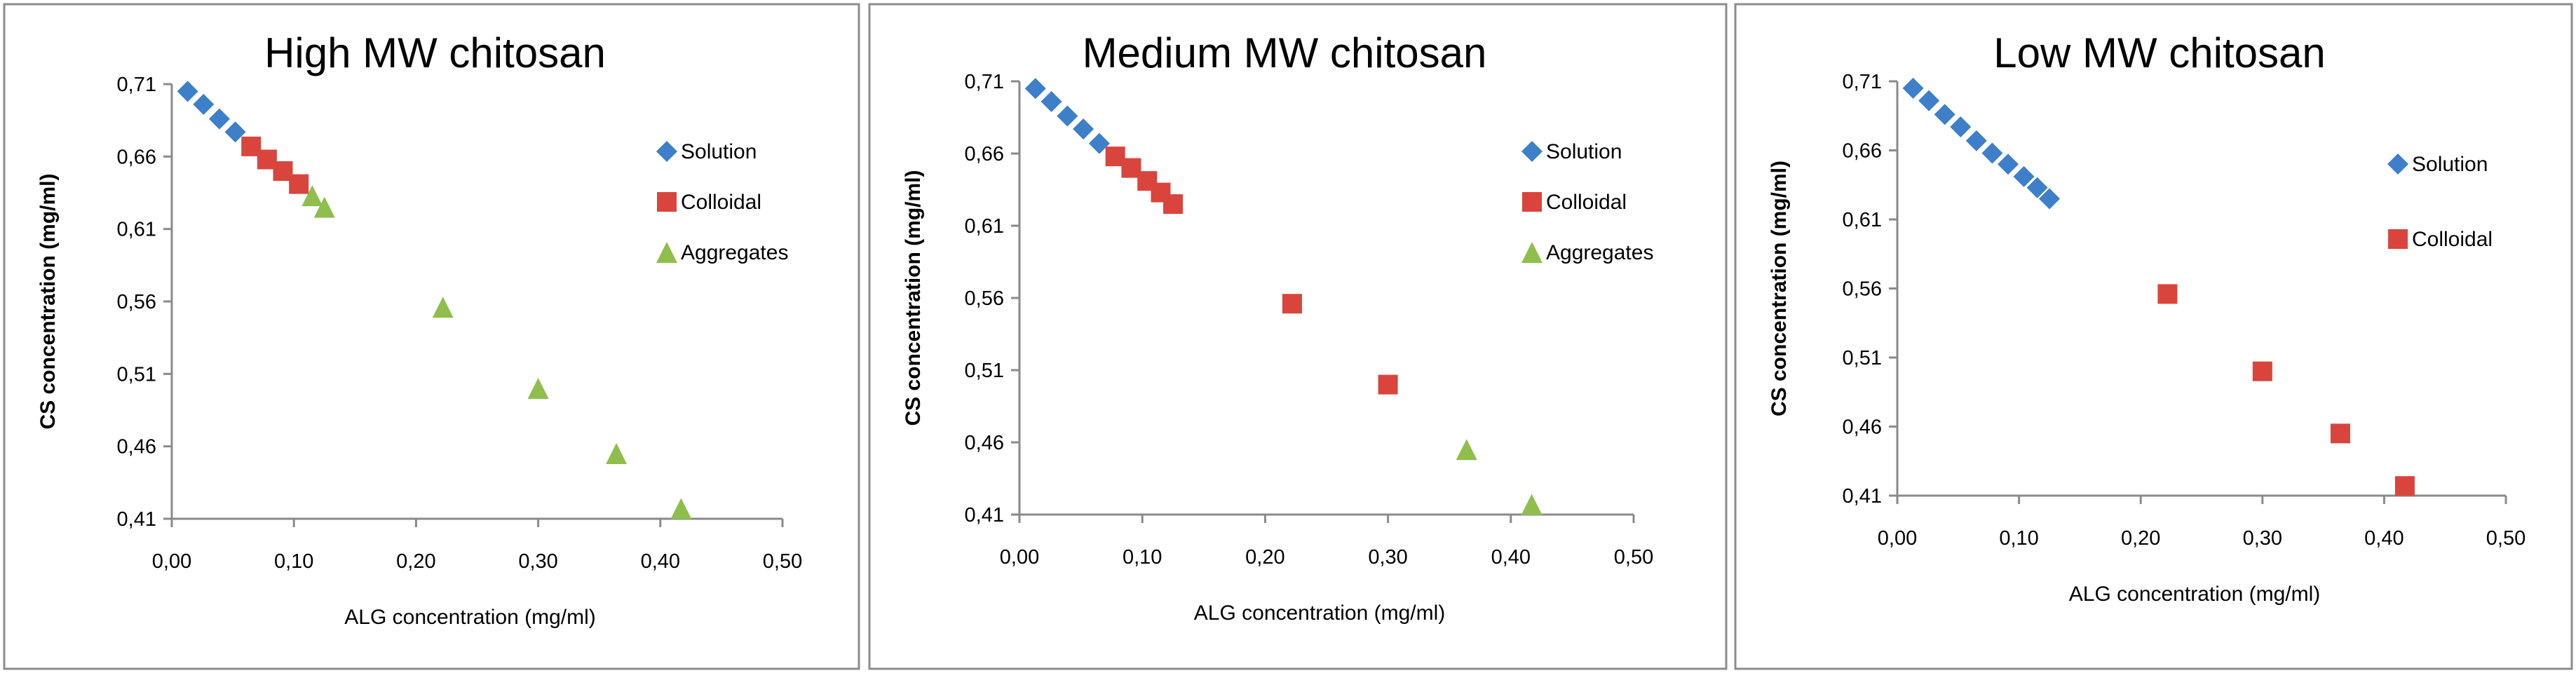  I want to click on legend-item-aggregates: Aggregates, so click(722, 253).